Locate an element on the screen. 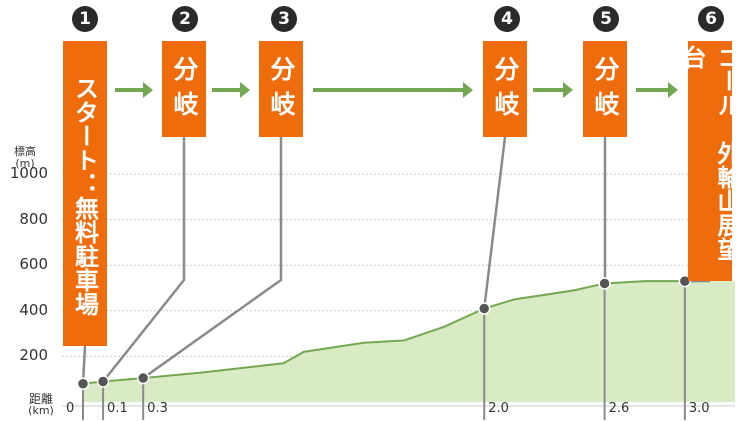  x-tick-label: 2.6 is located at coordinates (619, 408).